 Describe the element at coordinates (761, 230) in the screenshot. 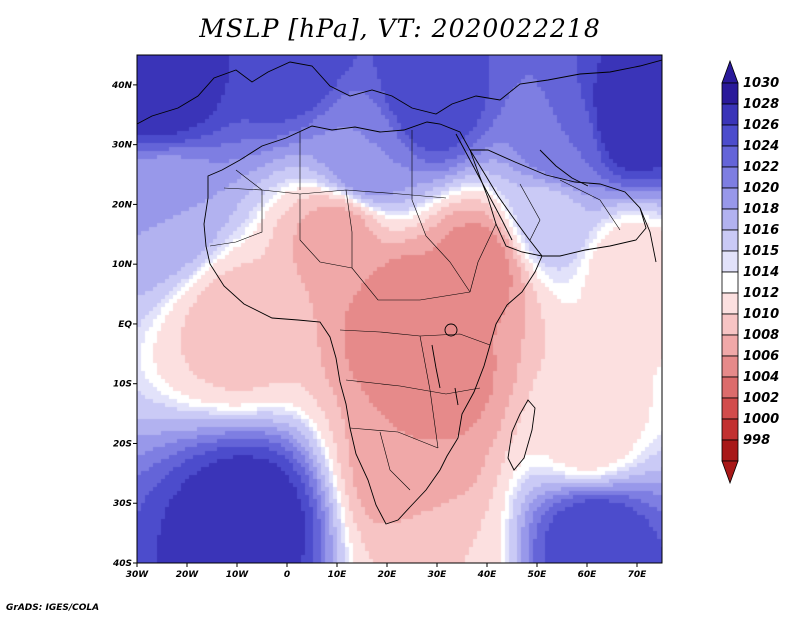

I see `colorbar-label: 1016` at that location.